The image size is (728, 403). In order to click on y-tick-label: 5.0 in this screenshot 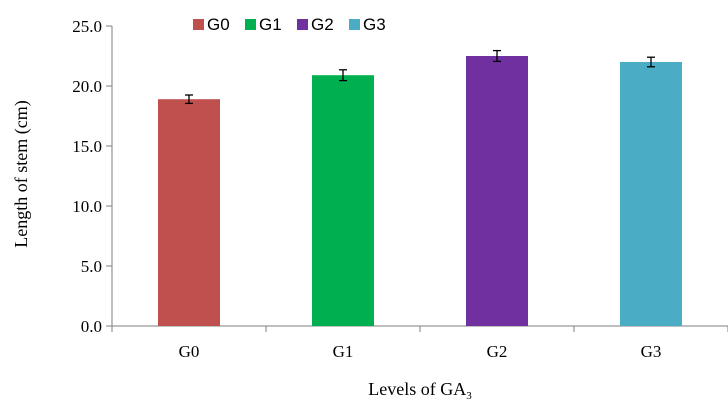, I will do `click(91, 266)`.